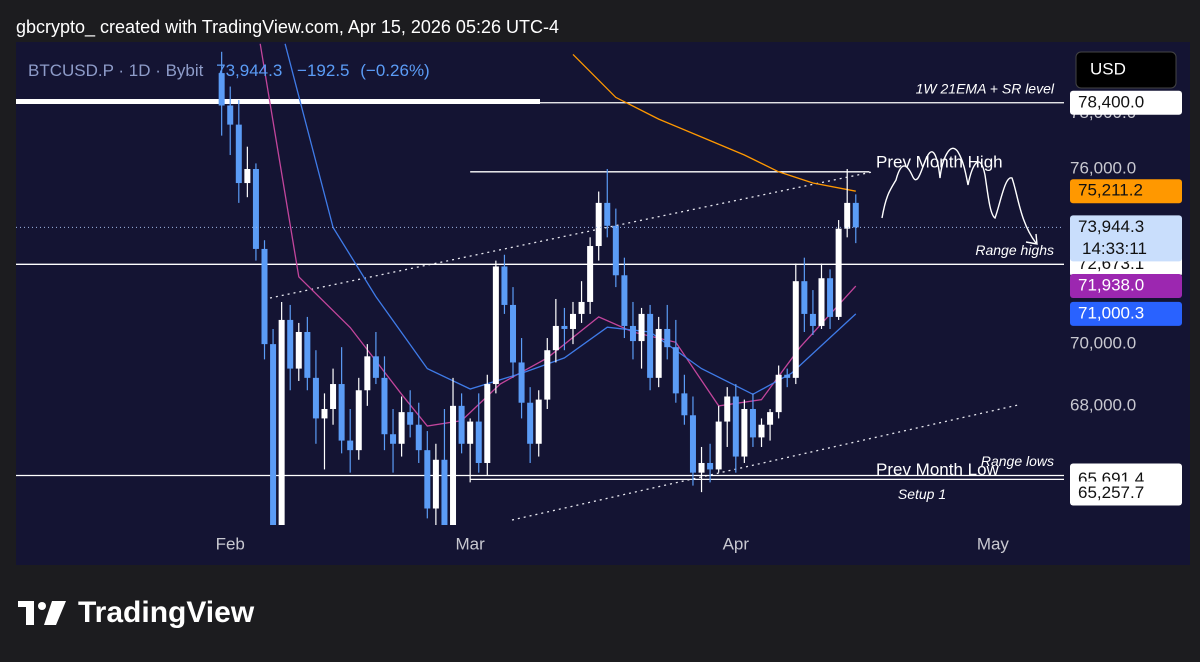  I want to click on change-pct: (−0.26%), so click(394, 70).